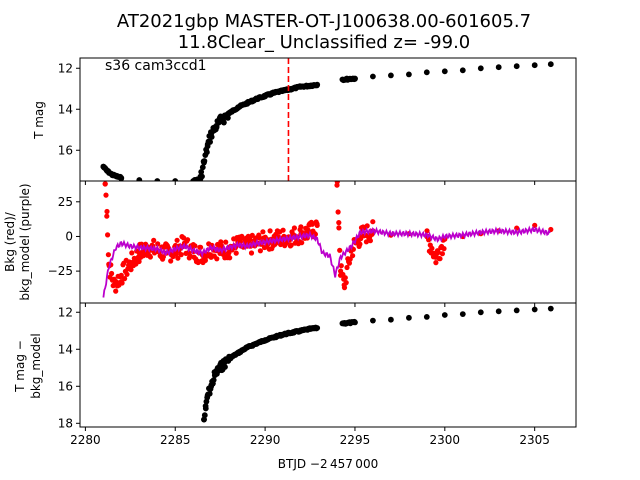 Image resolution: width=640 pixels, height=480 pixels. What do you see at coordinates (326, 261) in the screenshot?
I see `middle-series-line-bkg_model` at bounding box center [326, 261].